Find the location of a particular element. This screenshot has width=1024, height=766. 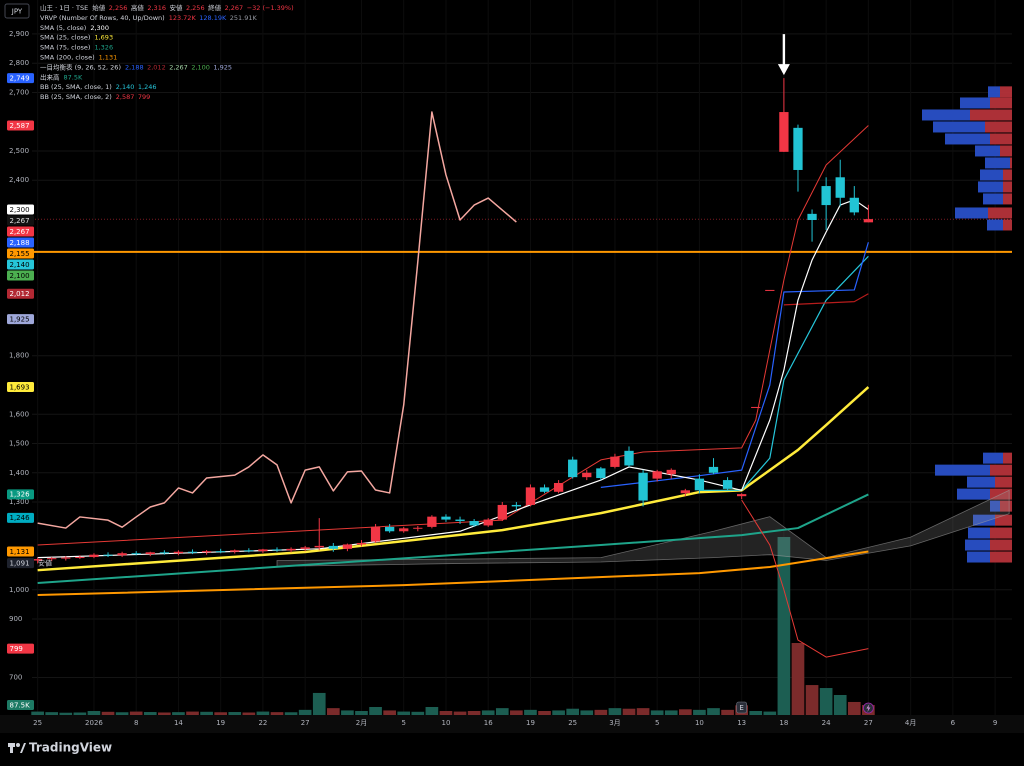

x-axis-band is located at coordinates (512, 724).